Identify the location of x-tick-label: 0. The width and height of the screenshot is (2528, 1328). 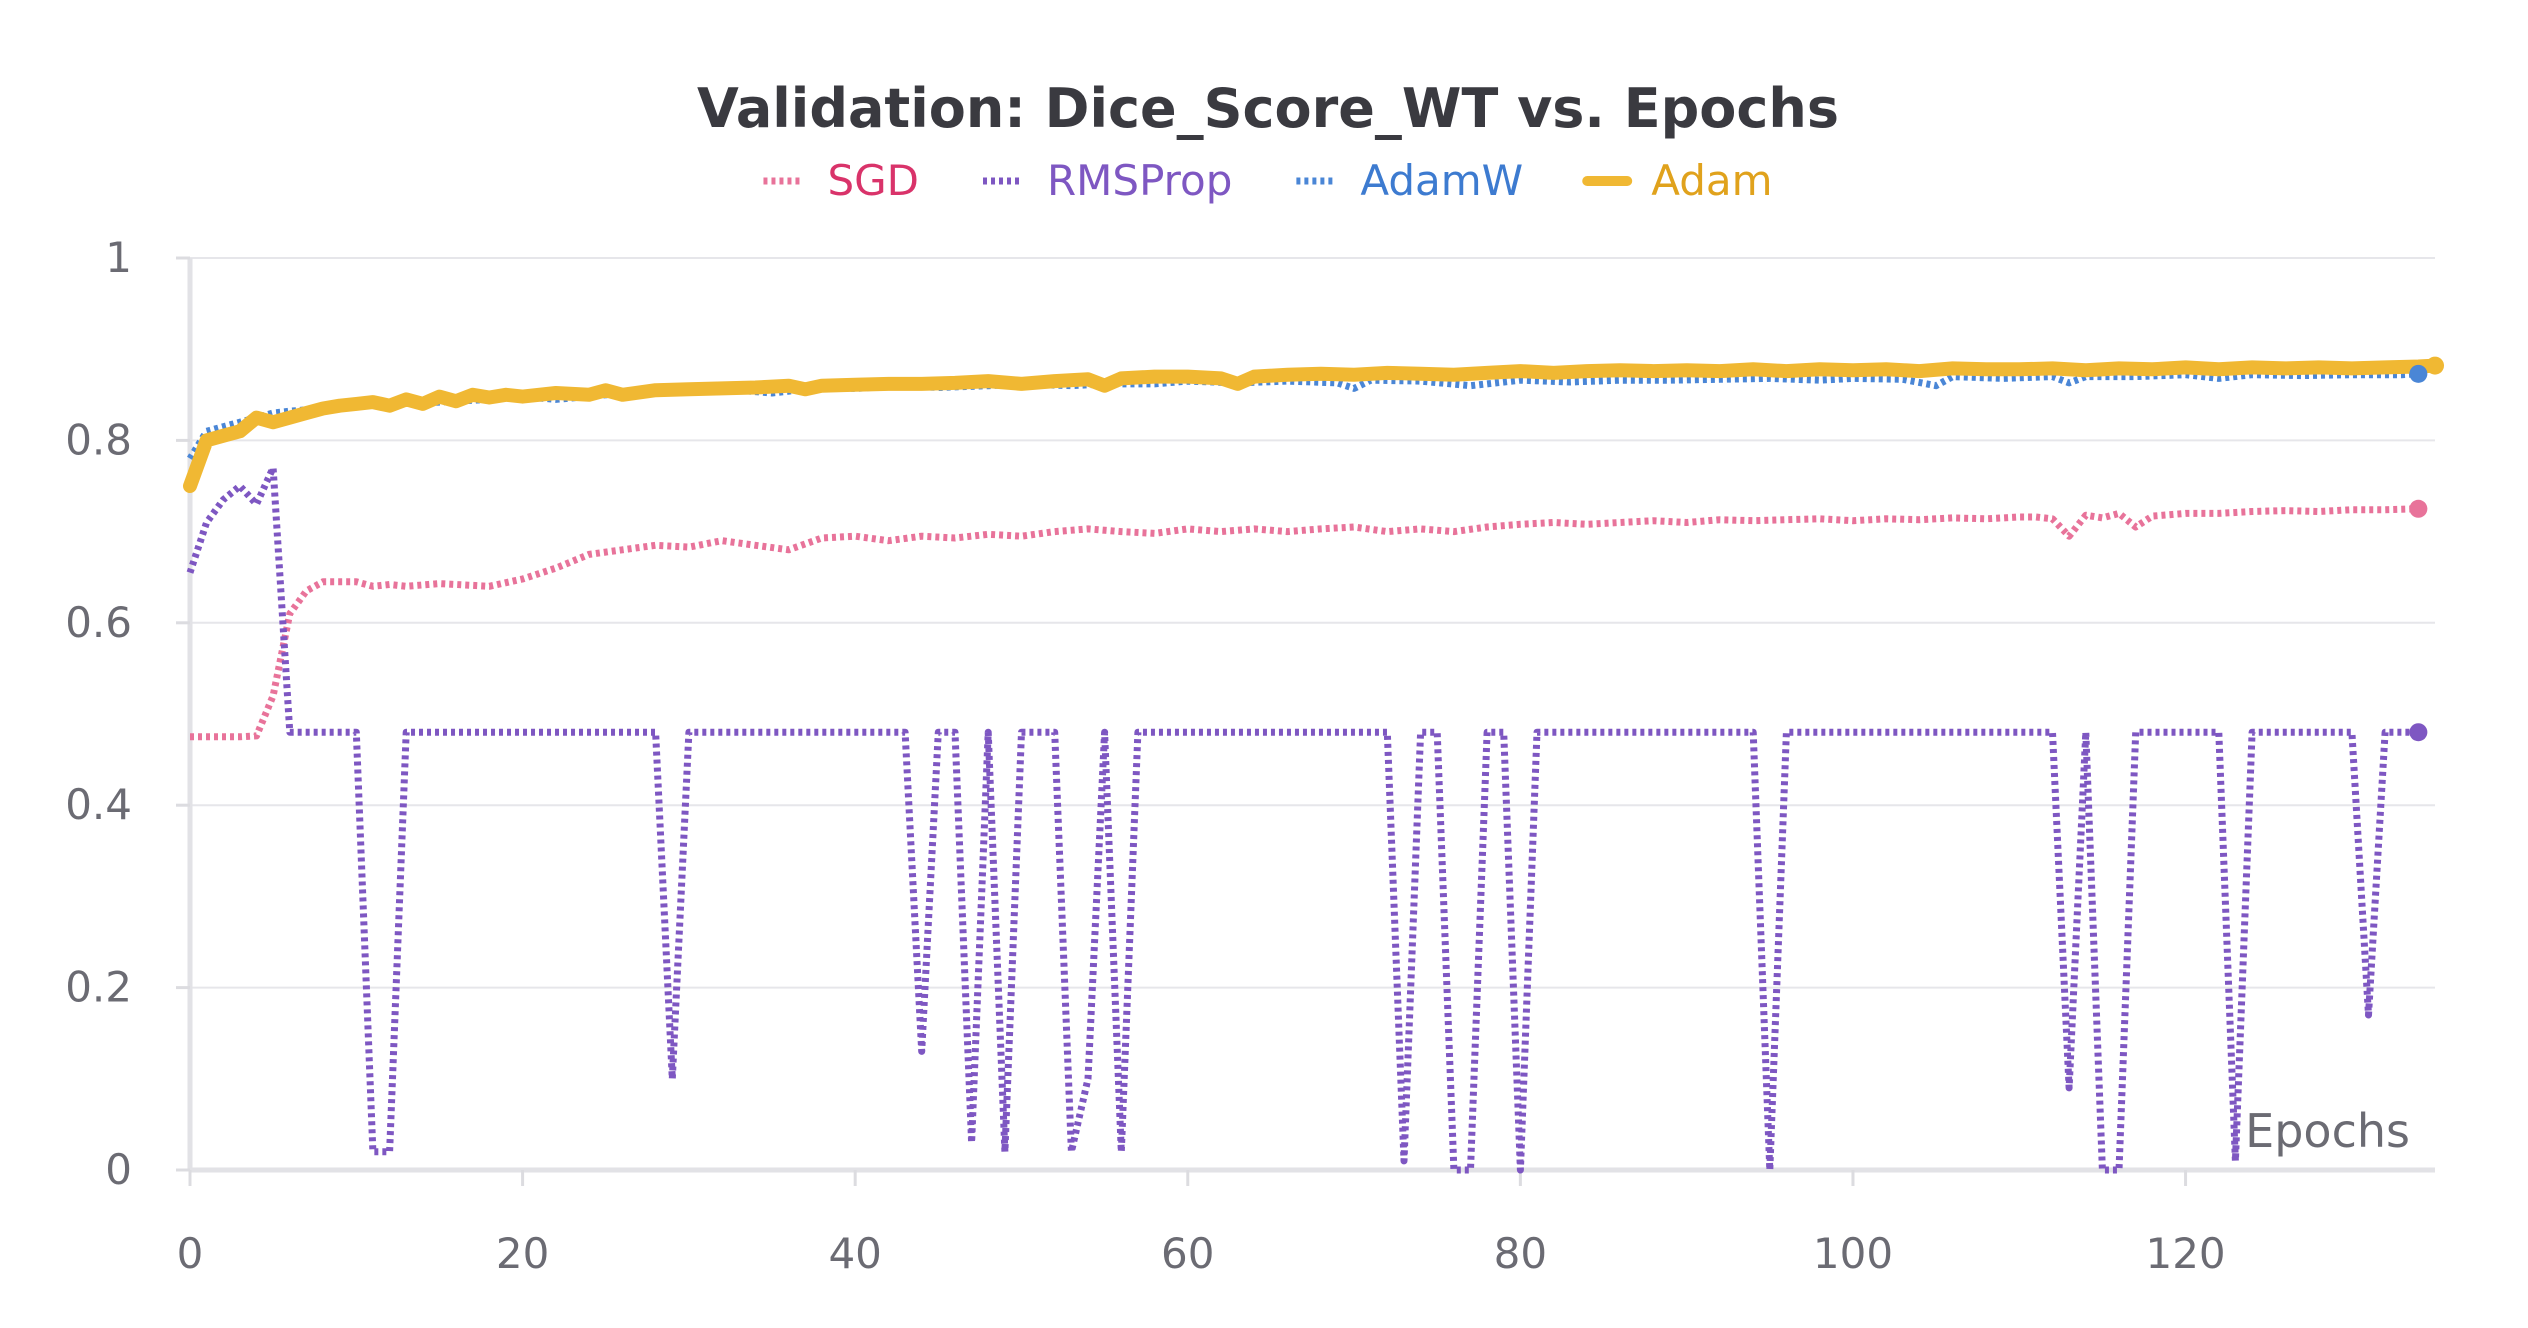
(190, 1253).